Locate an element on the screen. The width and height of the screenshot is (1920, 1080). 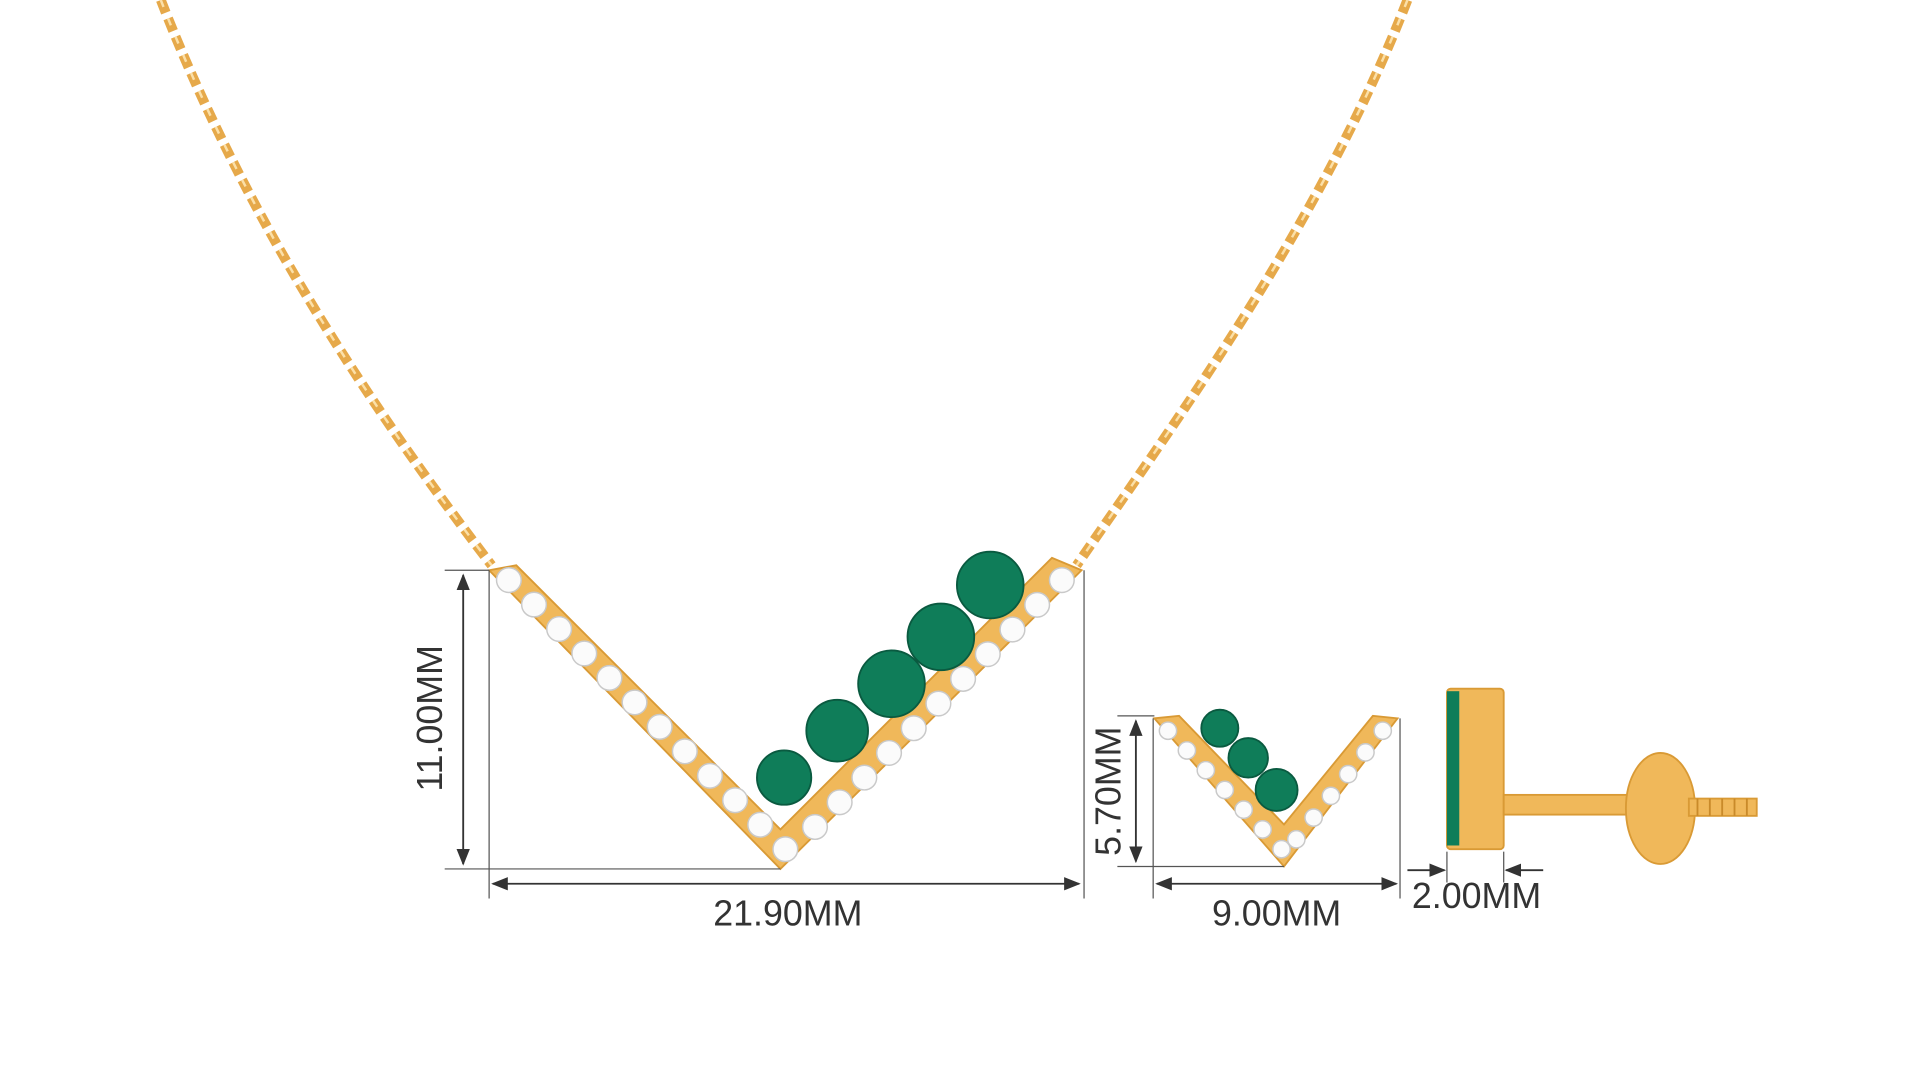
necklace-height-label: 11.00MM is located at coordinates (430, 718).